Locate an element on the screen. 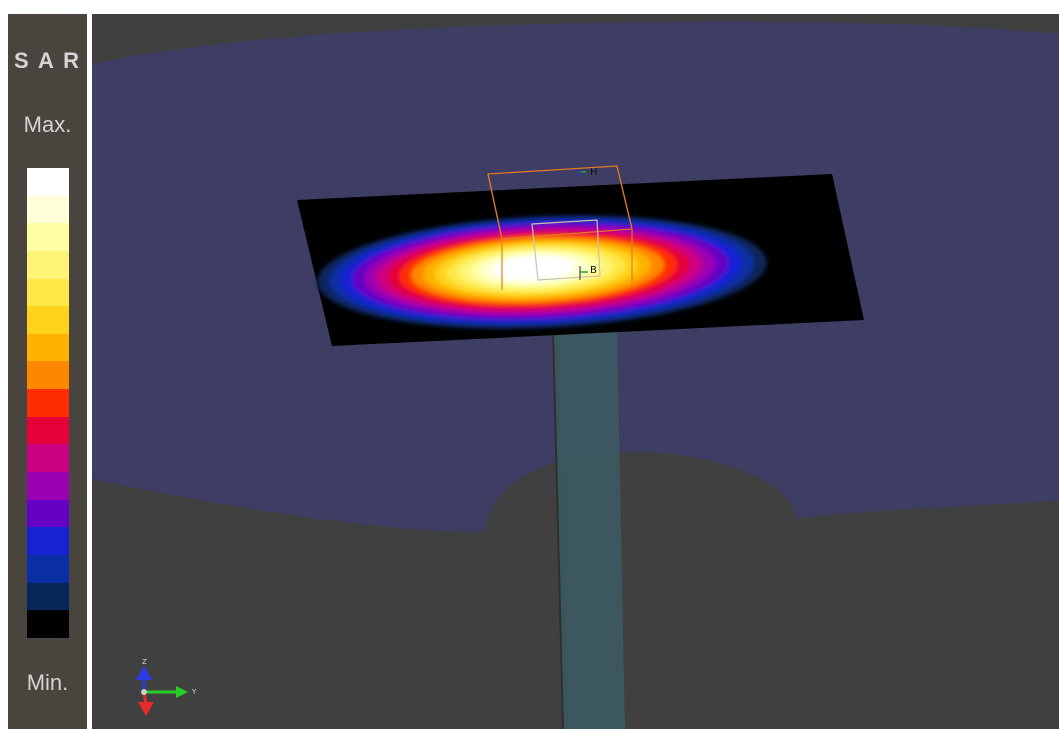 The image size is (1059, 729). axis-origin is located at coordinates (144, 692).